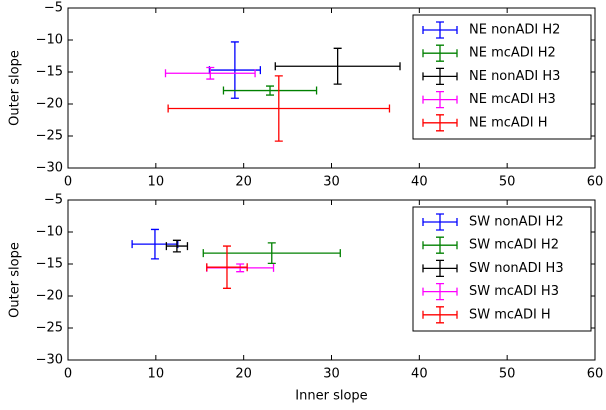  I want to click on legend-label: SW nonADI H3, so click(516, 268).